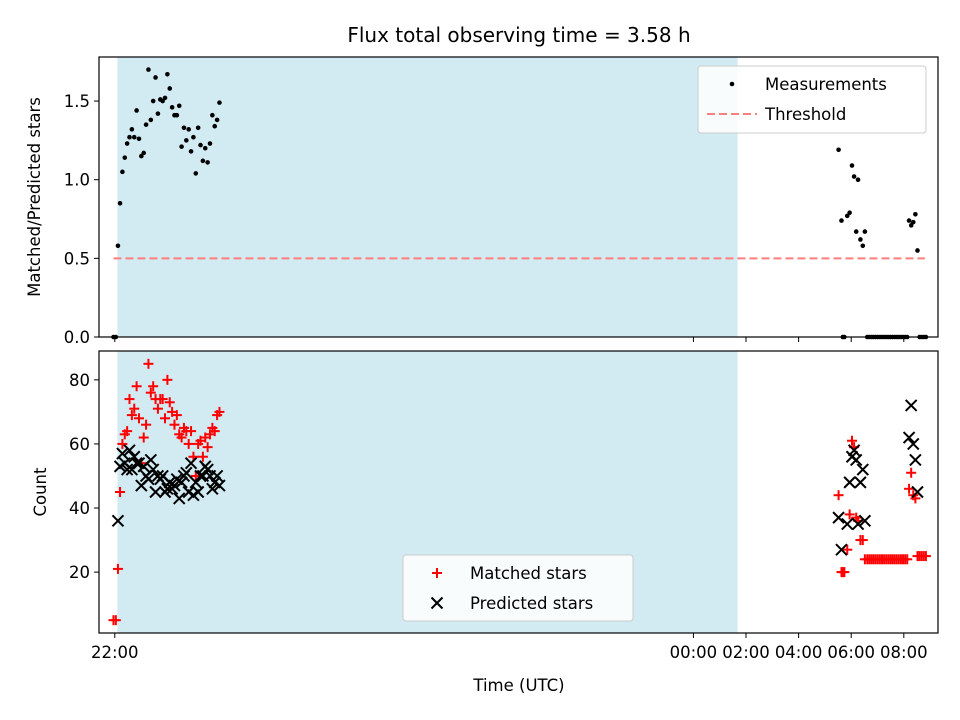 Image resolution: width=960 pixels, height=720 pixels. Describe the element at coordinates (694, 652) in the screenshot. I see `x-tick-label: 00:00` at that location.